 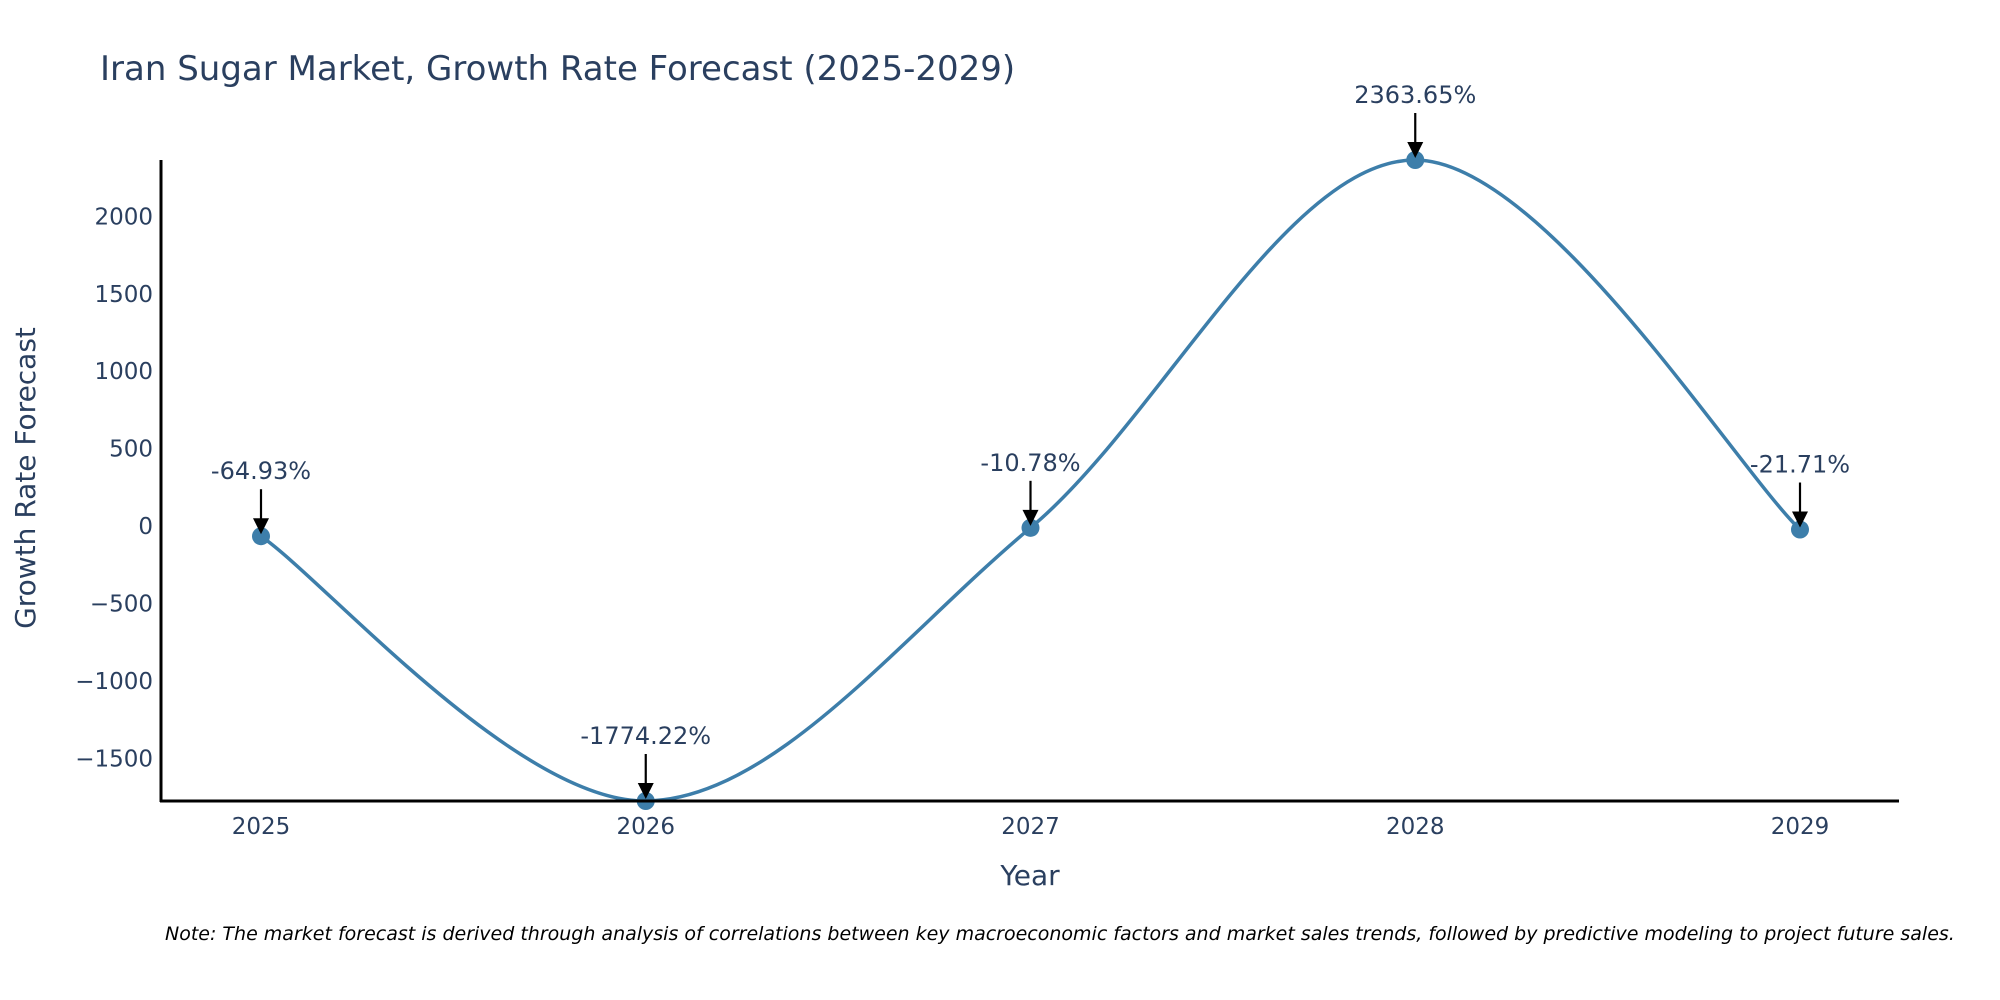 I want to click on x-axis-title: Year, so click(x=1029, y=875).